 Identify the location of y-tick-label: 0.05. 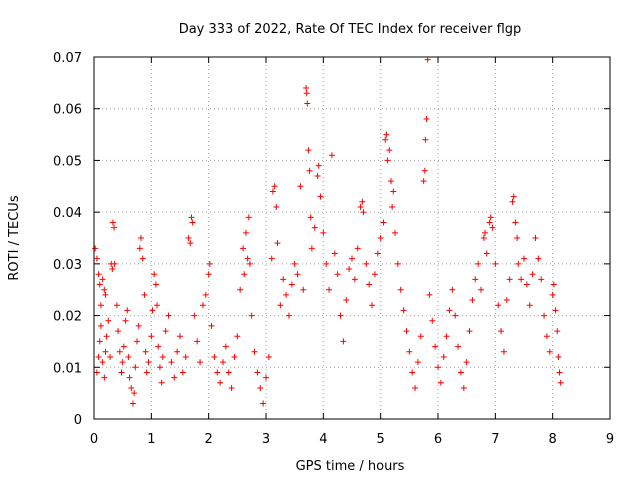
(67, 161).